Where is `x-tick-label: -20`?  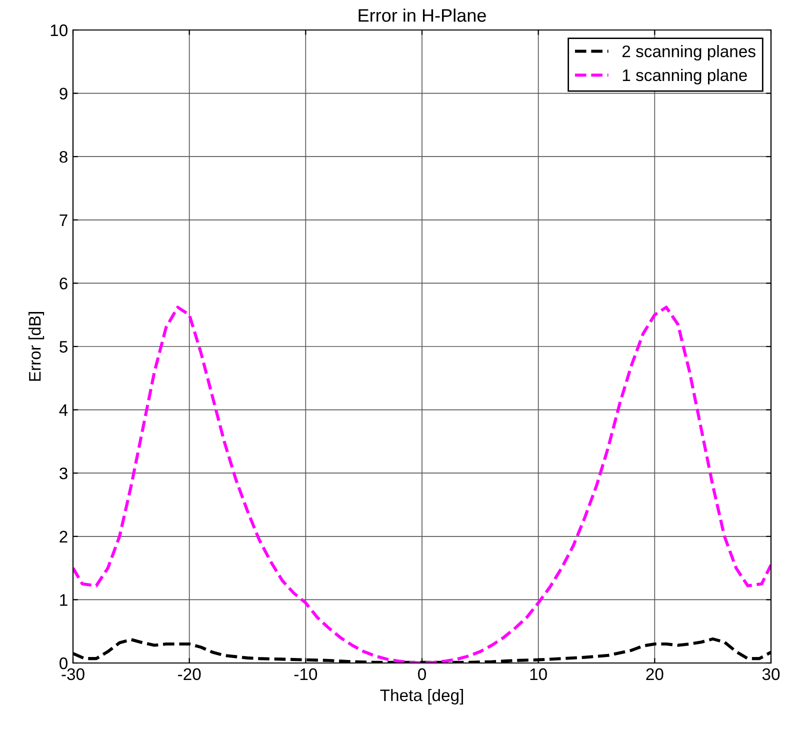
x-tick-label: -20 is located at coordinates (189, 674).